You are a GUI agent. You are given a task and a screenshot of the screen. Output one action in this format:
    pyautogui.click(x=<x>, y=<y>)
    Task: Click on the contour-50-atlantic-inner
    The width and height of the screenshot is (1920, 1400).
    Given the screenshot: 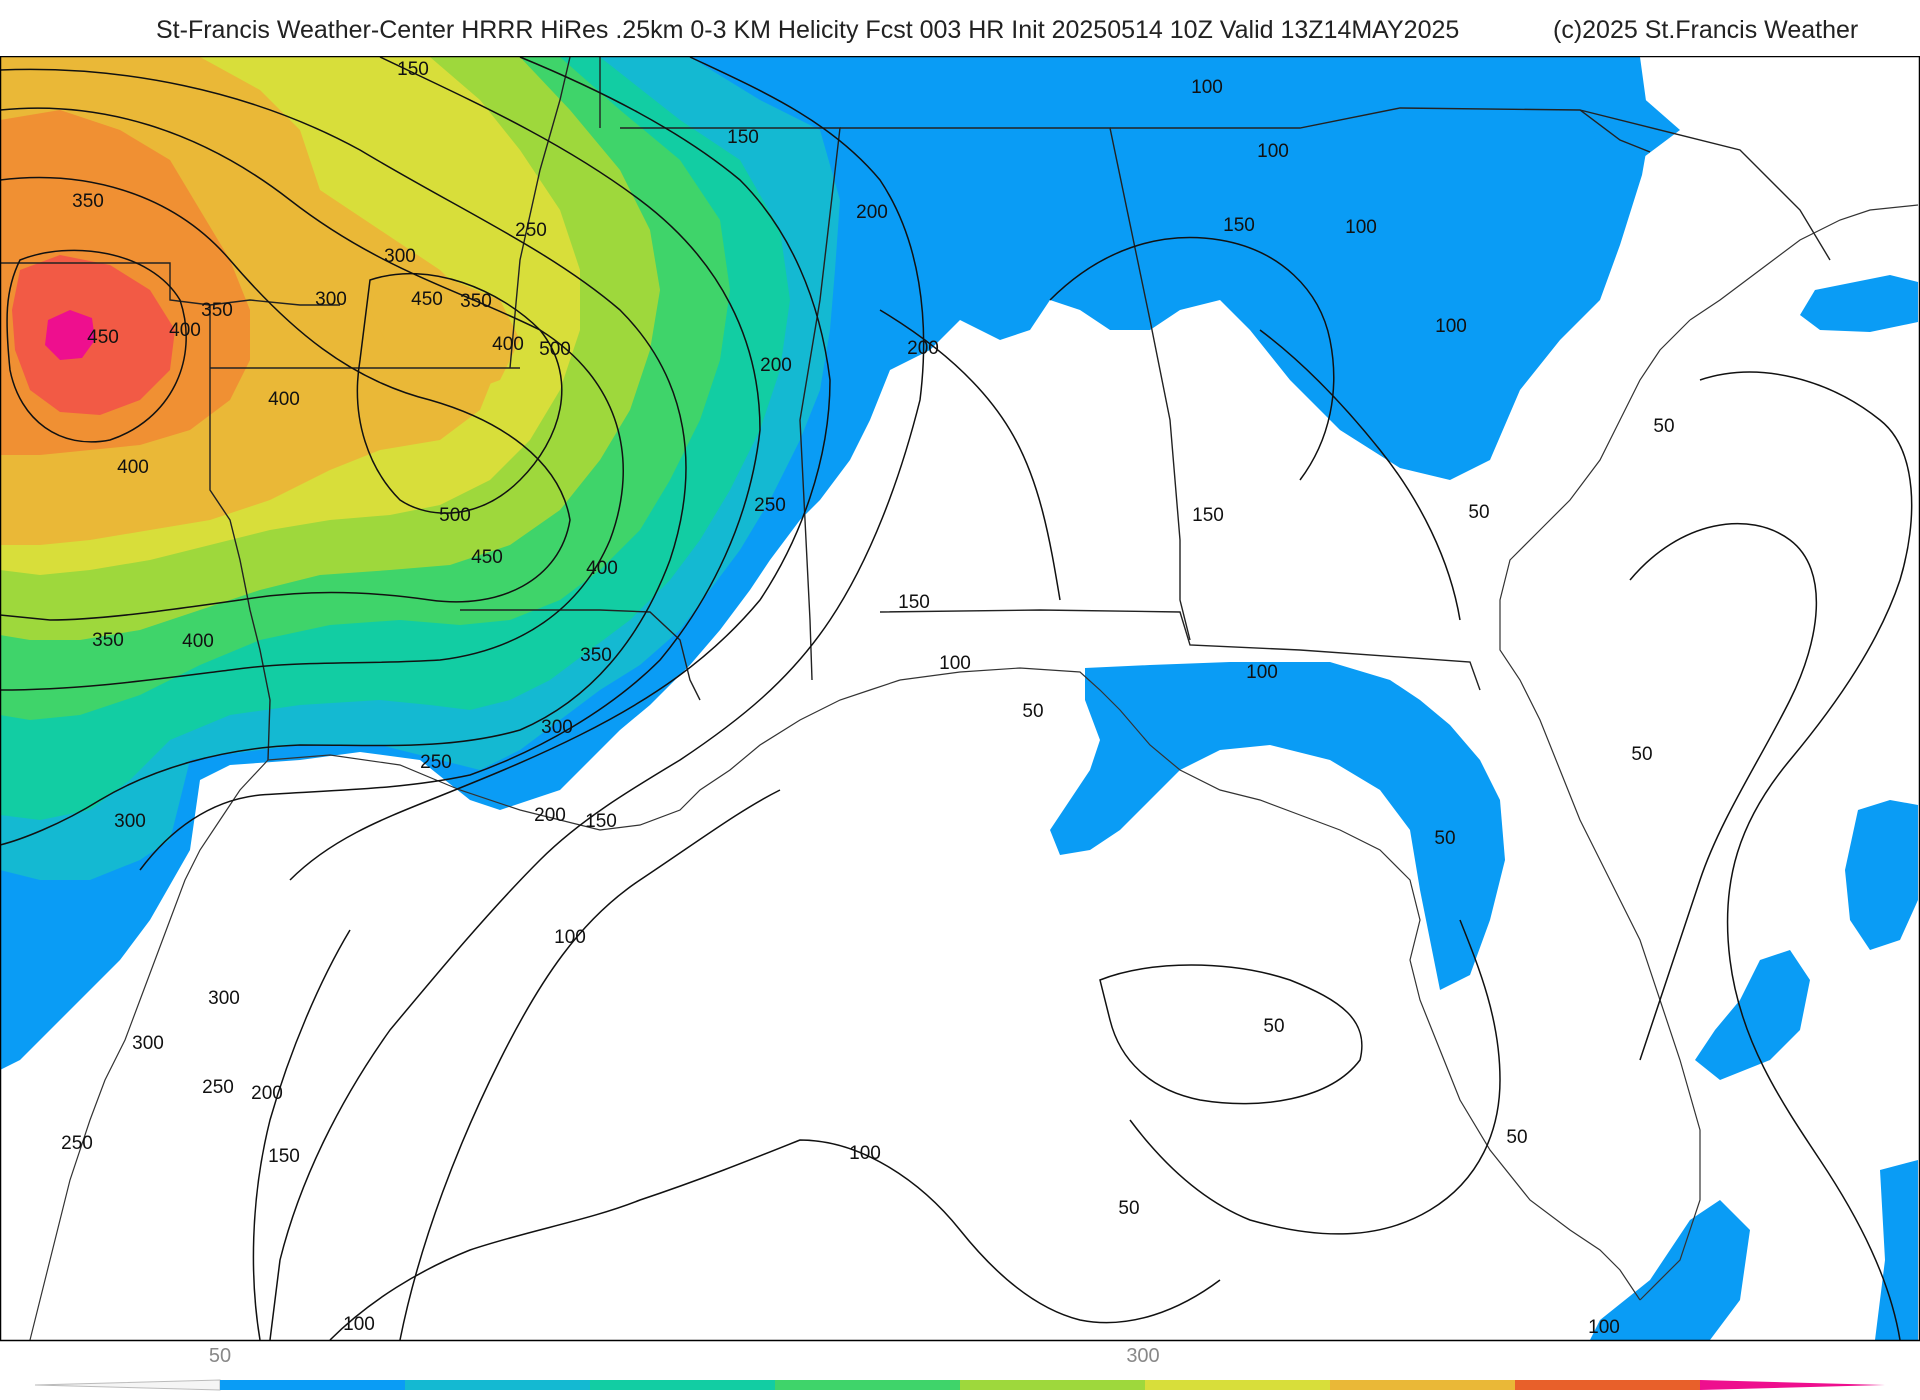 What is the action you would take?
    pyautogui.click(x=1723, y=791)
    